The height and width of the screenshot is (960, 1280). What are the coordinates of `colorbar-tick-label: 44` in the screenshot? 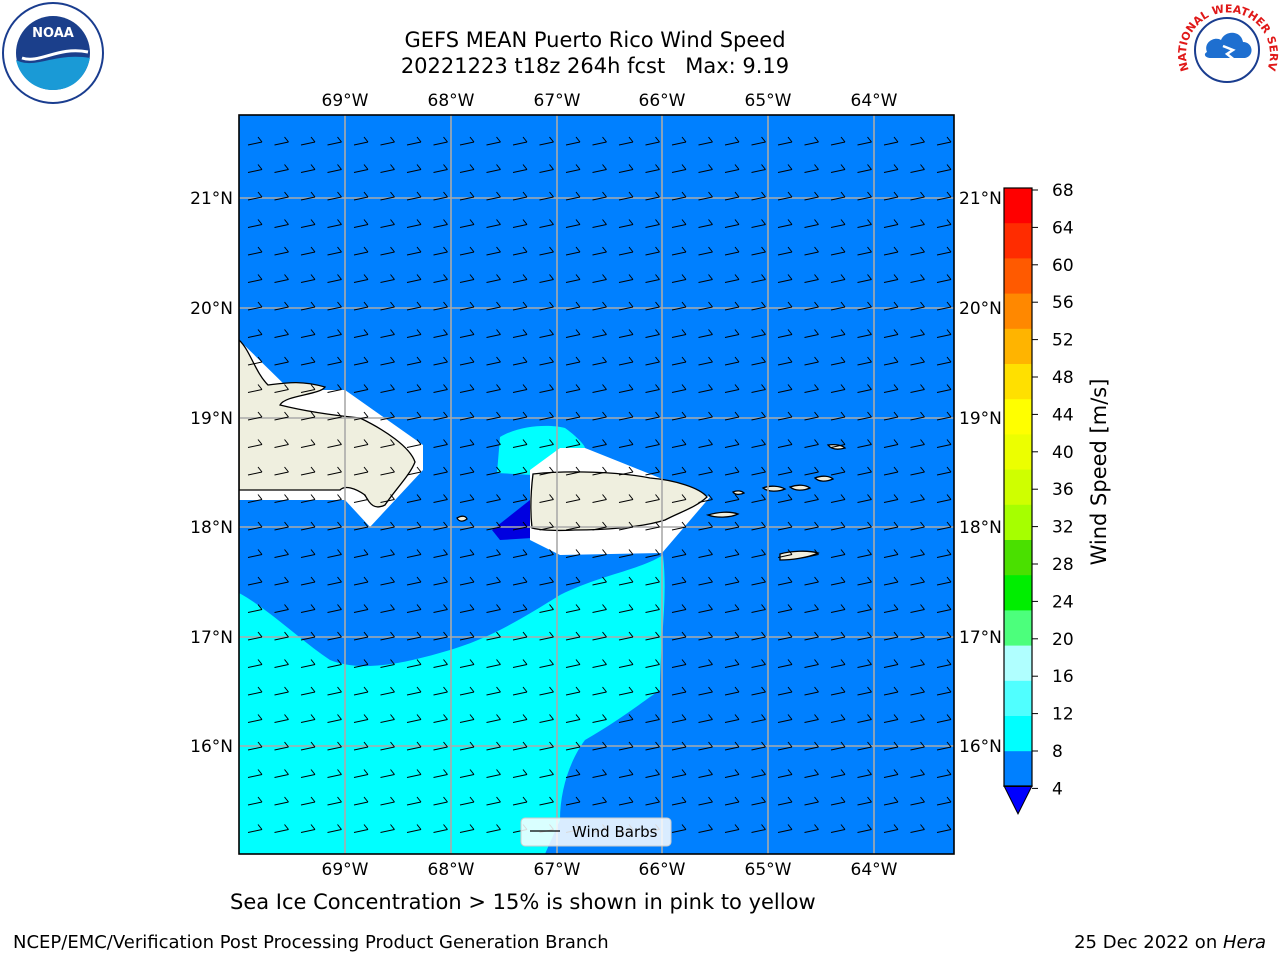 It's located at (1063, 415).